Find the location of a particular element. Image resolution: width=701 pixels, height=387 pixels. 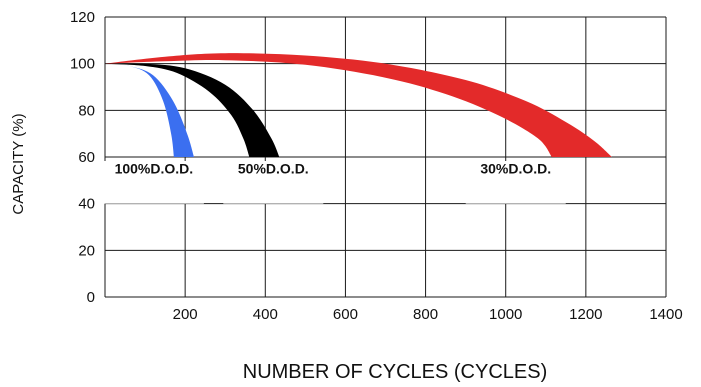

x-axis-title: NUMBER OF CYCLES (CYCLES) is located at coordinates (395, 372).